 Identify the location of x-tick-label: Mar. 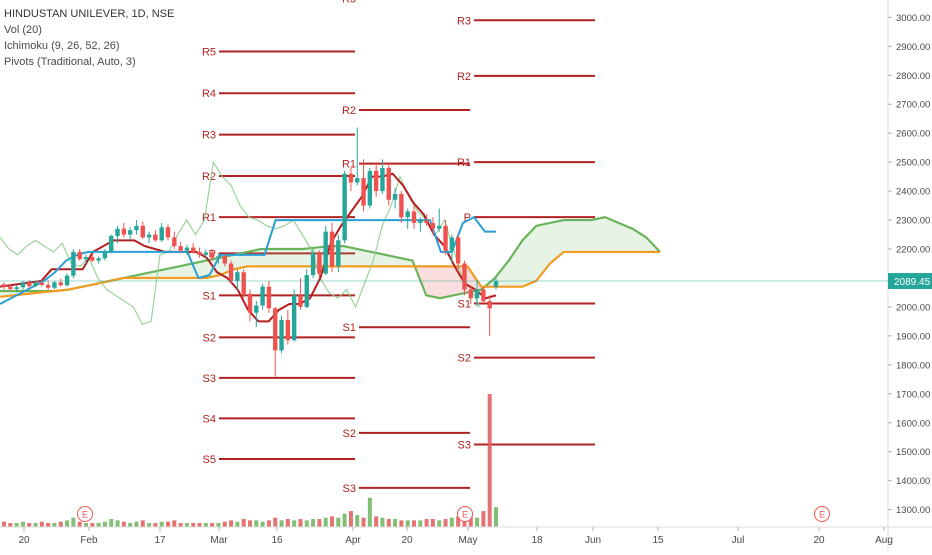
(219, 540).